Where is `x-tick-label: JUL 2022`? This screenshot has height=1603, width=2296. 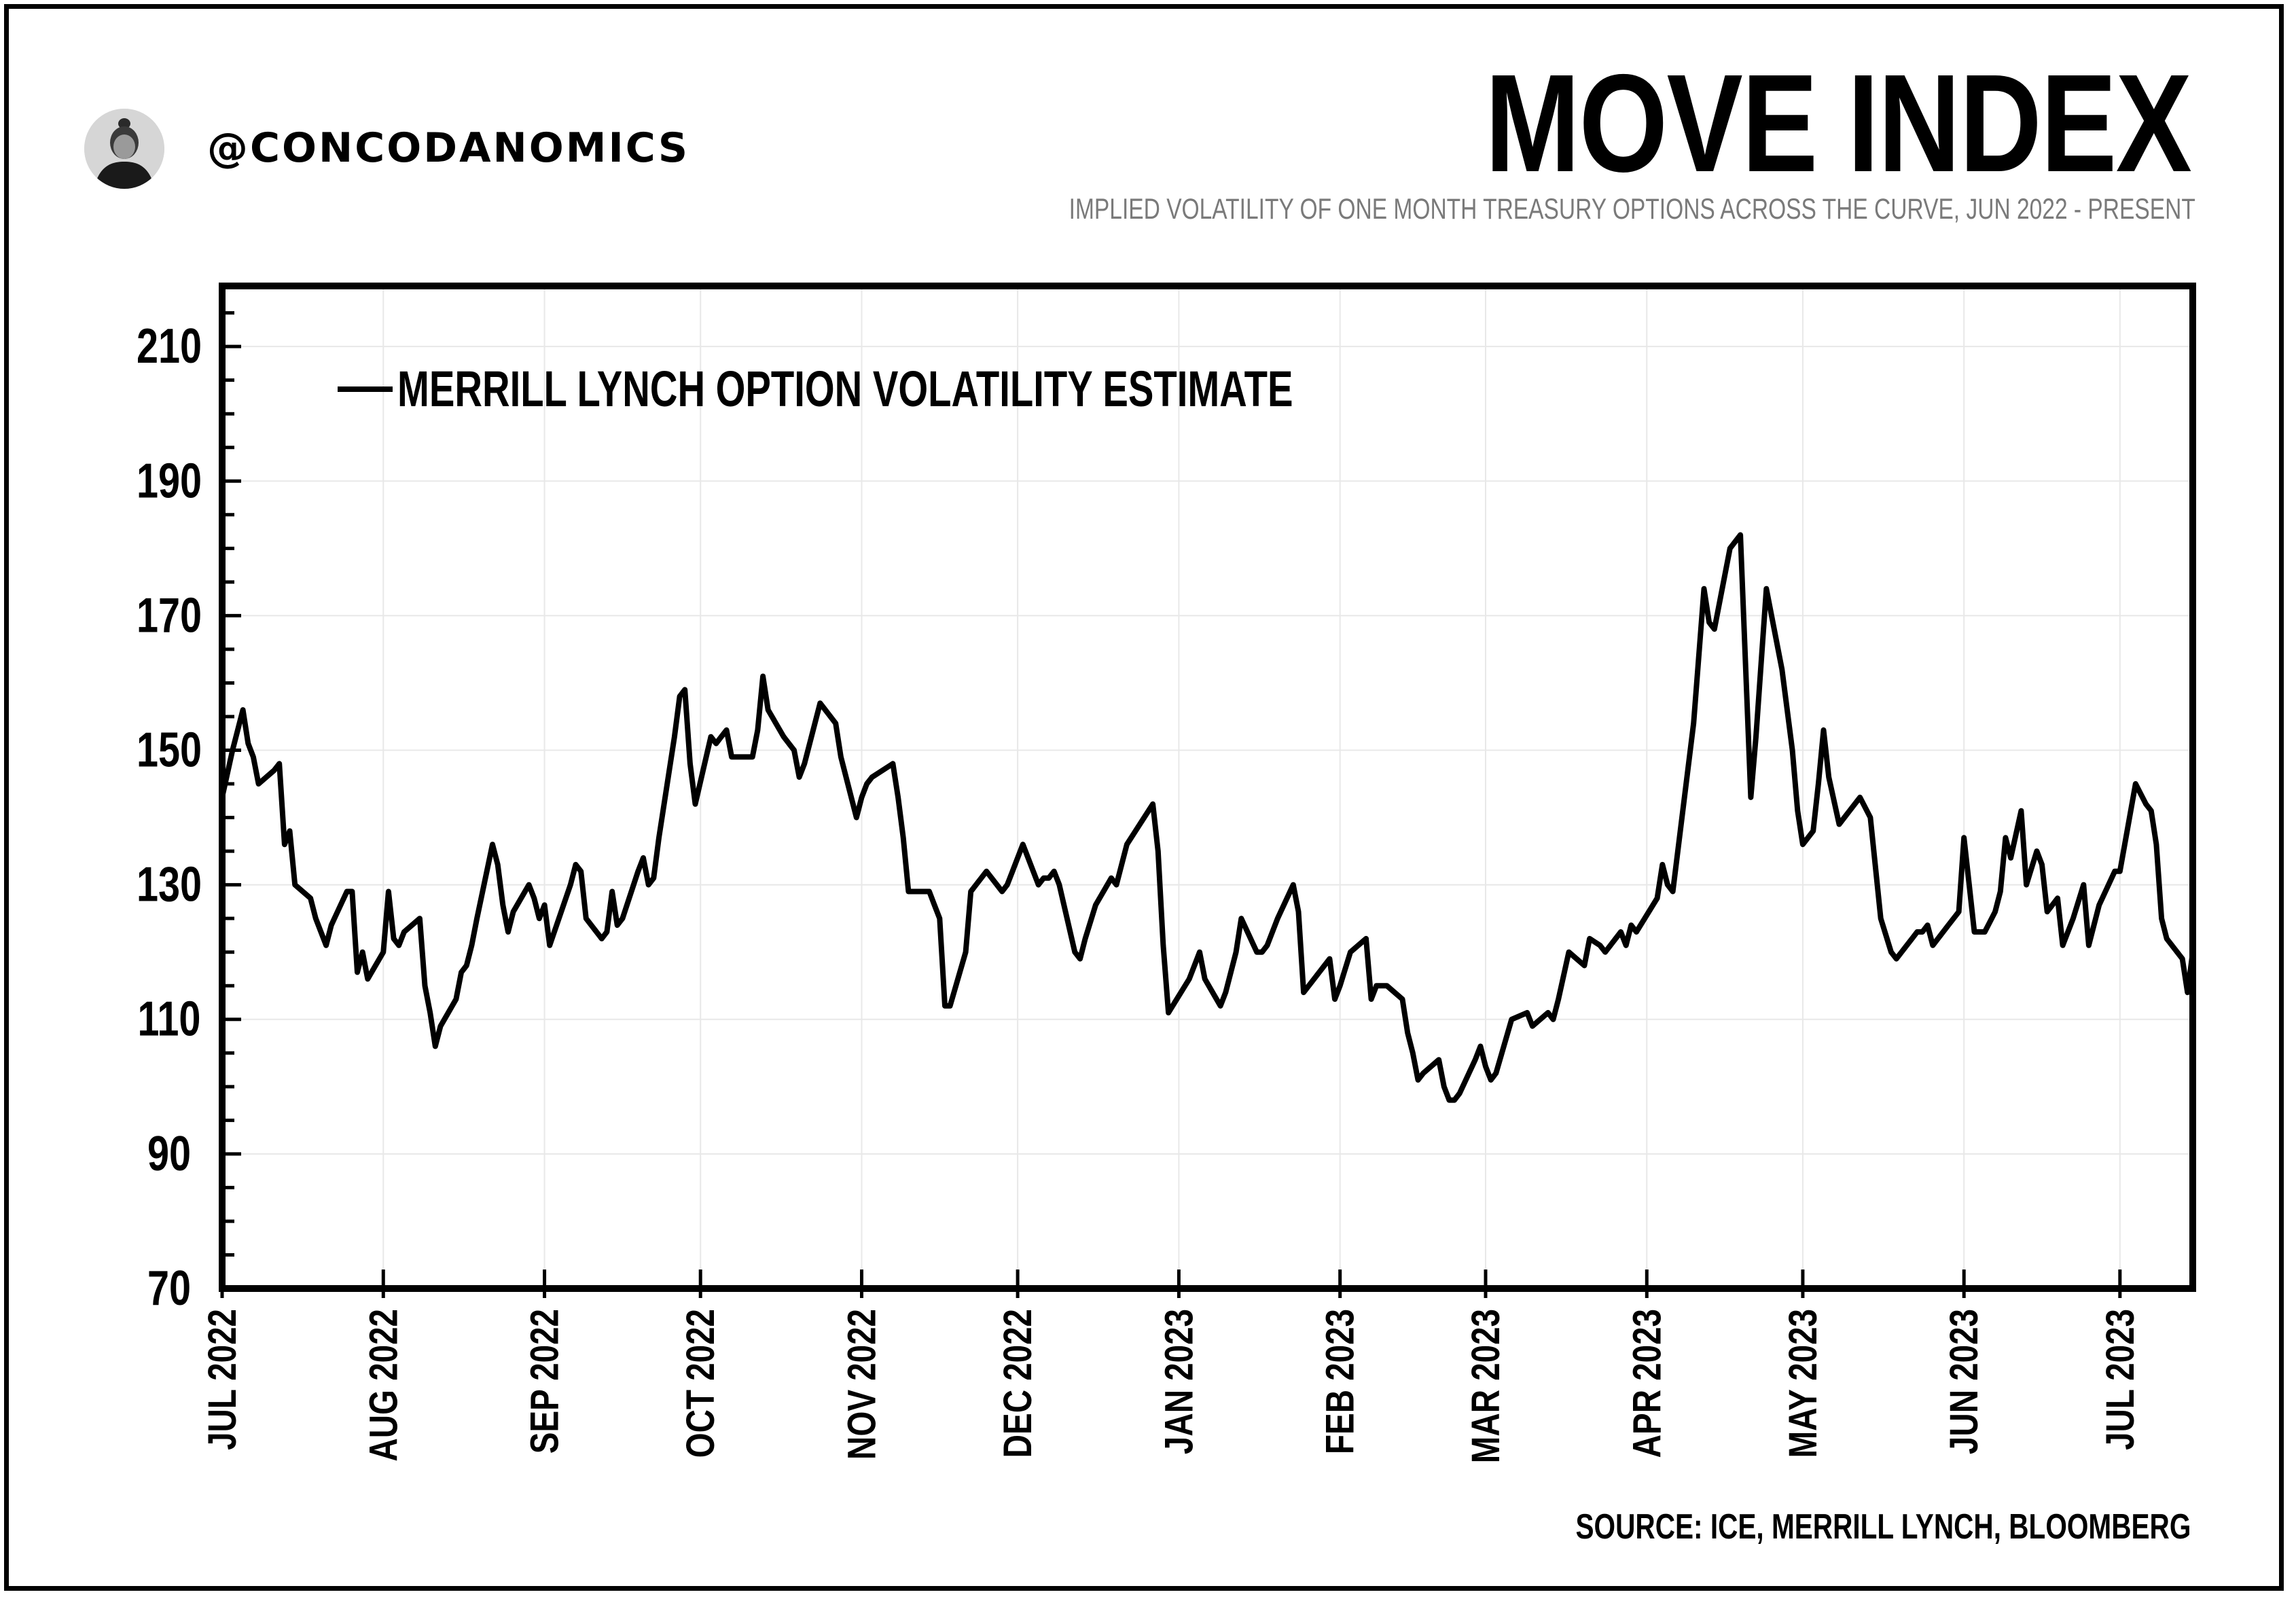 x-tick-label: JUL 2022 is located at coordinates (223, 1379).